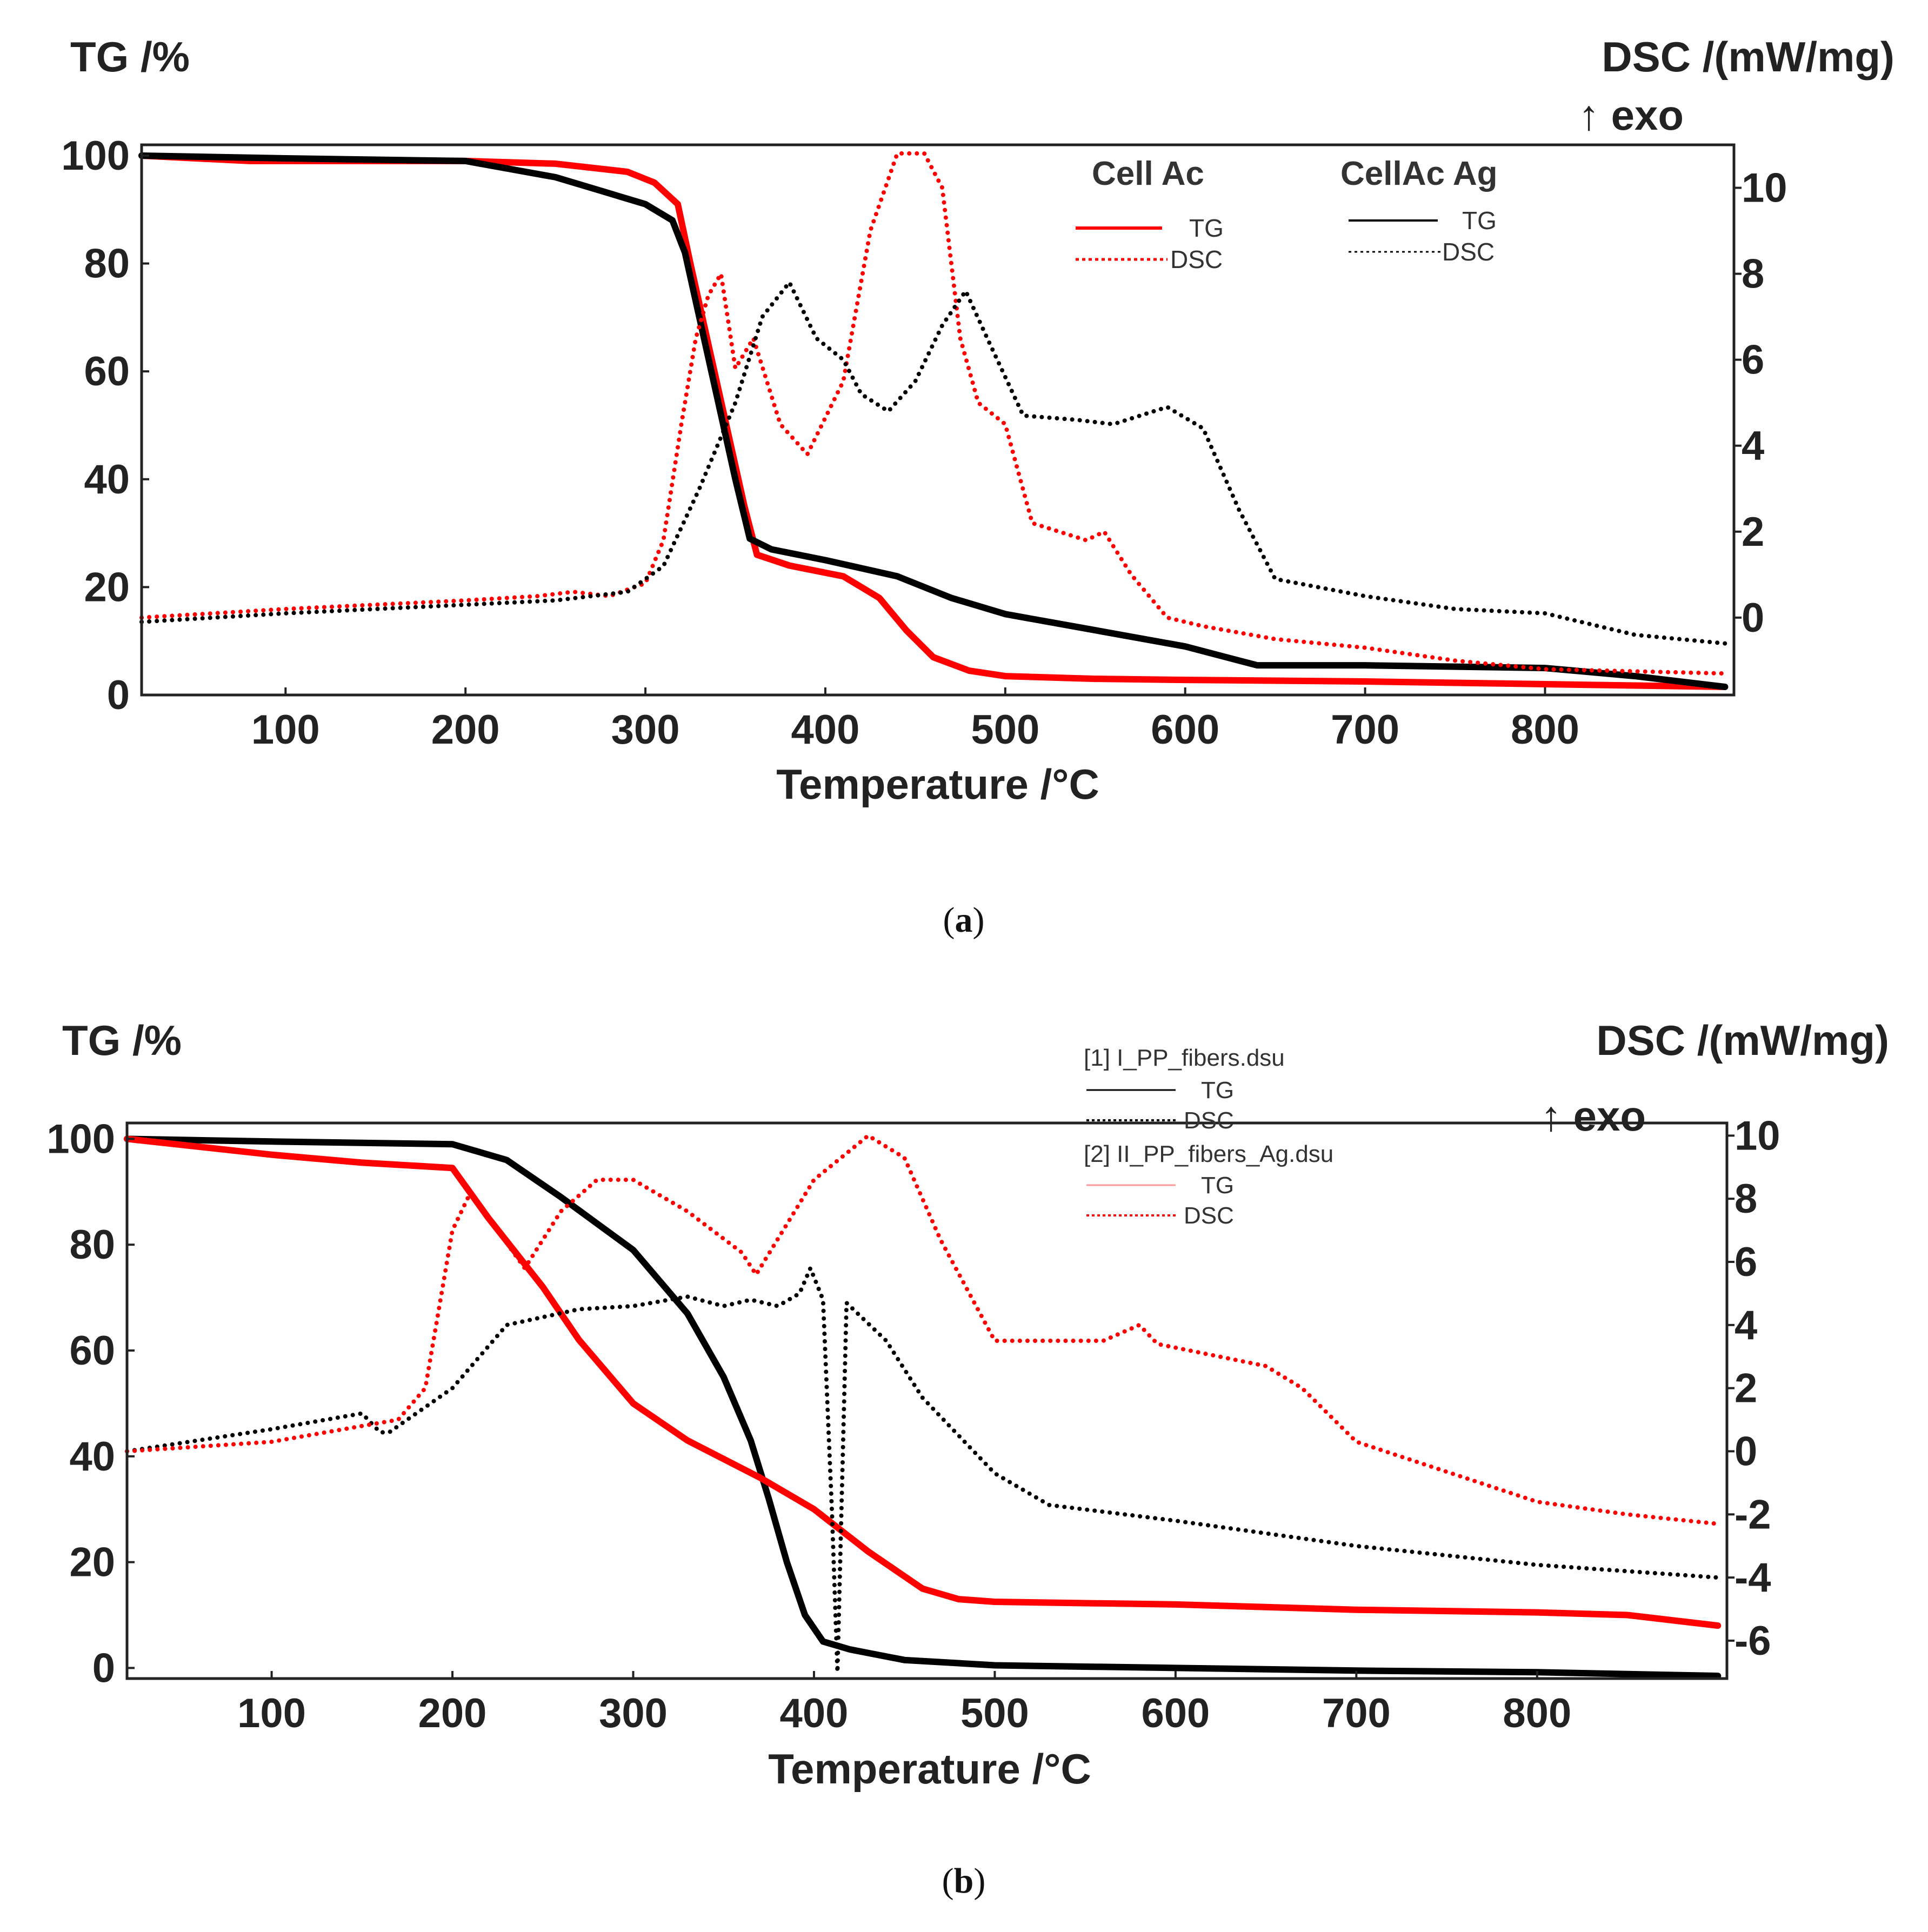  What do you see at coordinates (1217, 1185) in the screenshot?
I see `legend-label-ii-pp-ag-tg: TG` at bounding box center [1217, 1185].